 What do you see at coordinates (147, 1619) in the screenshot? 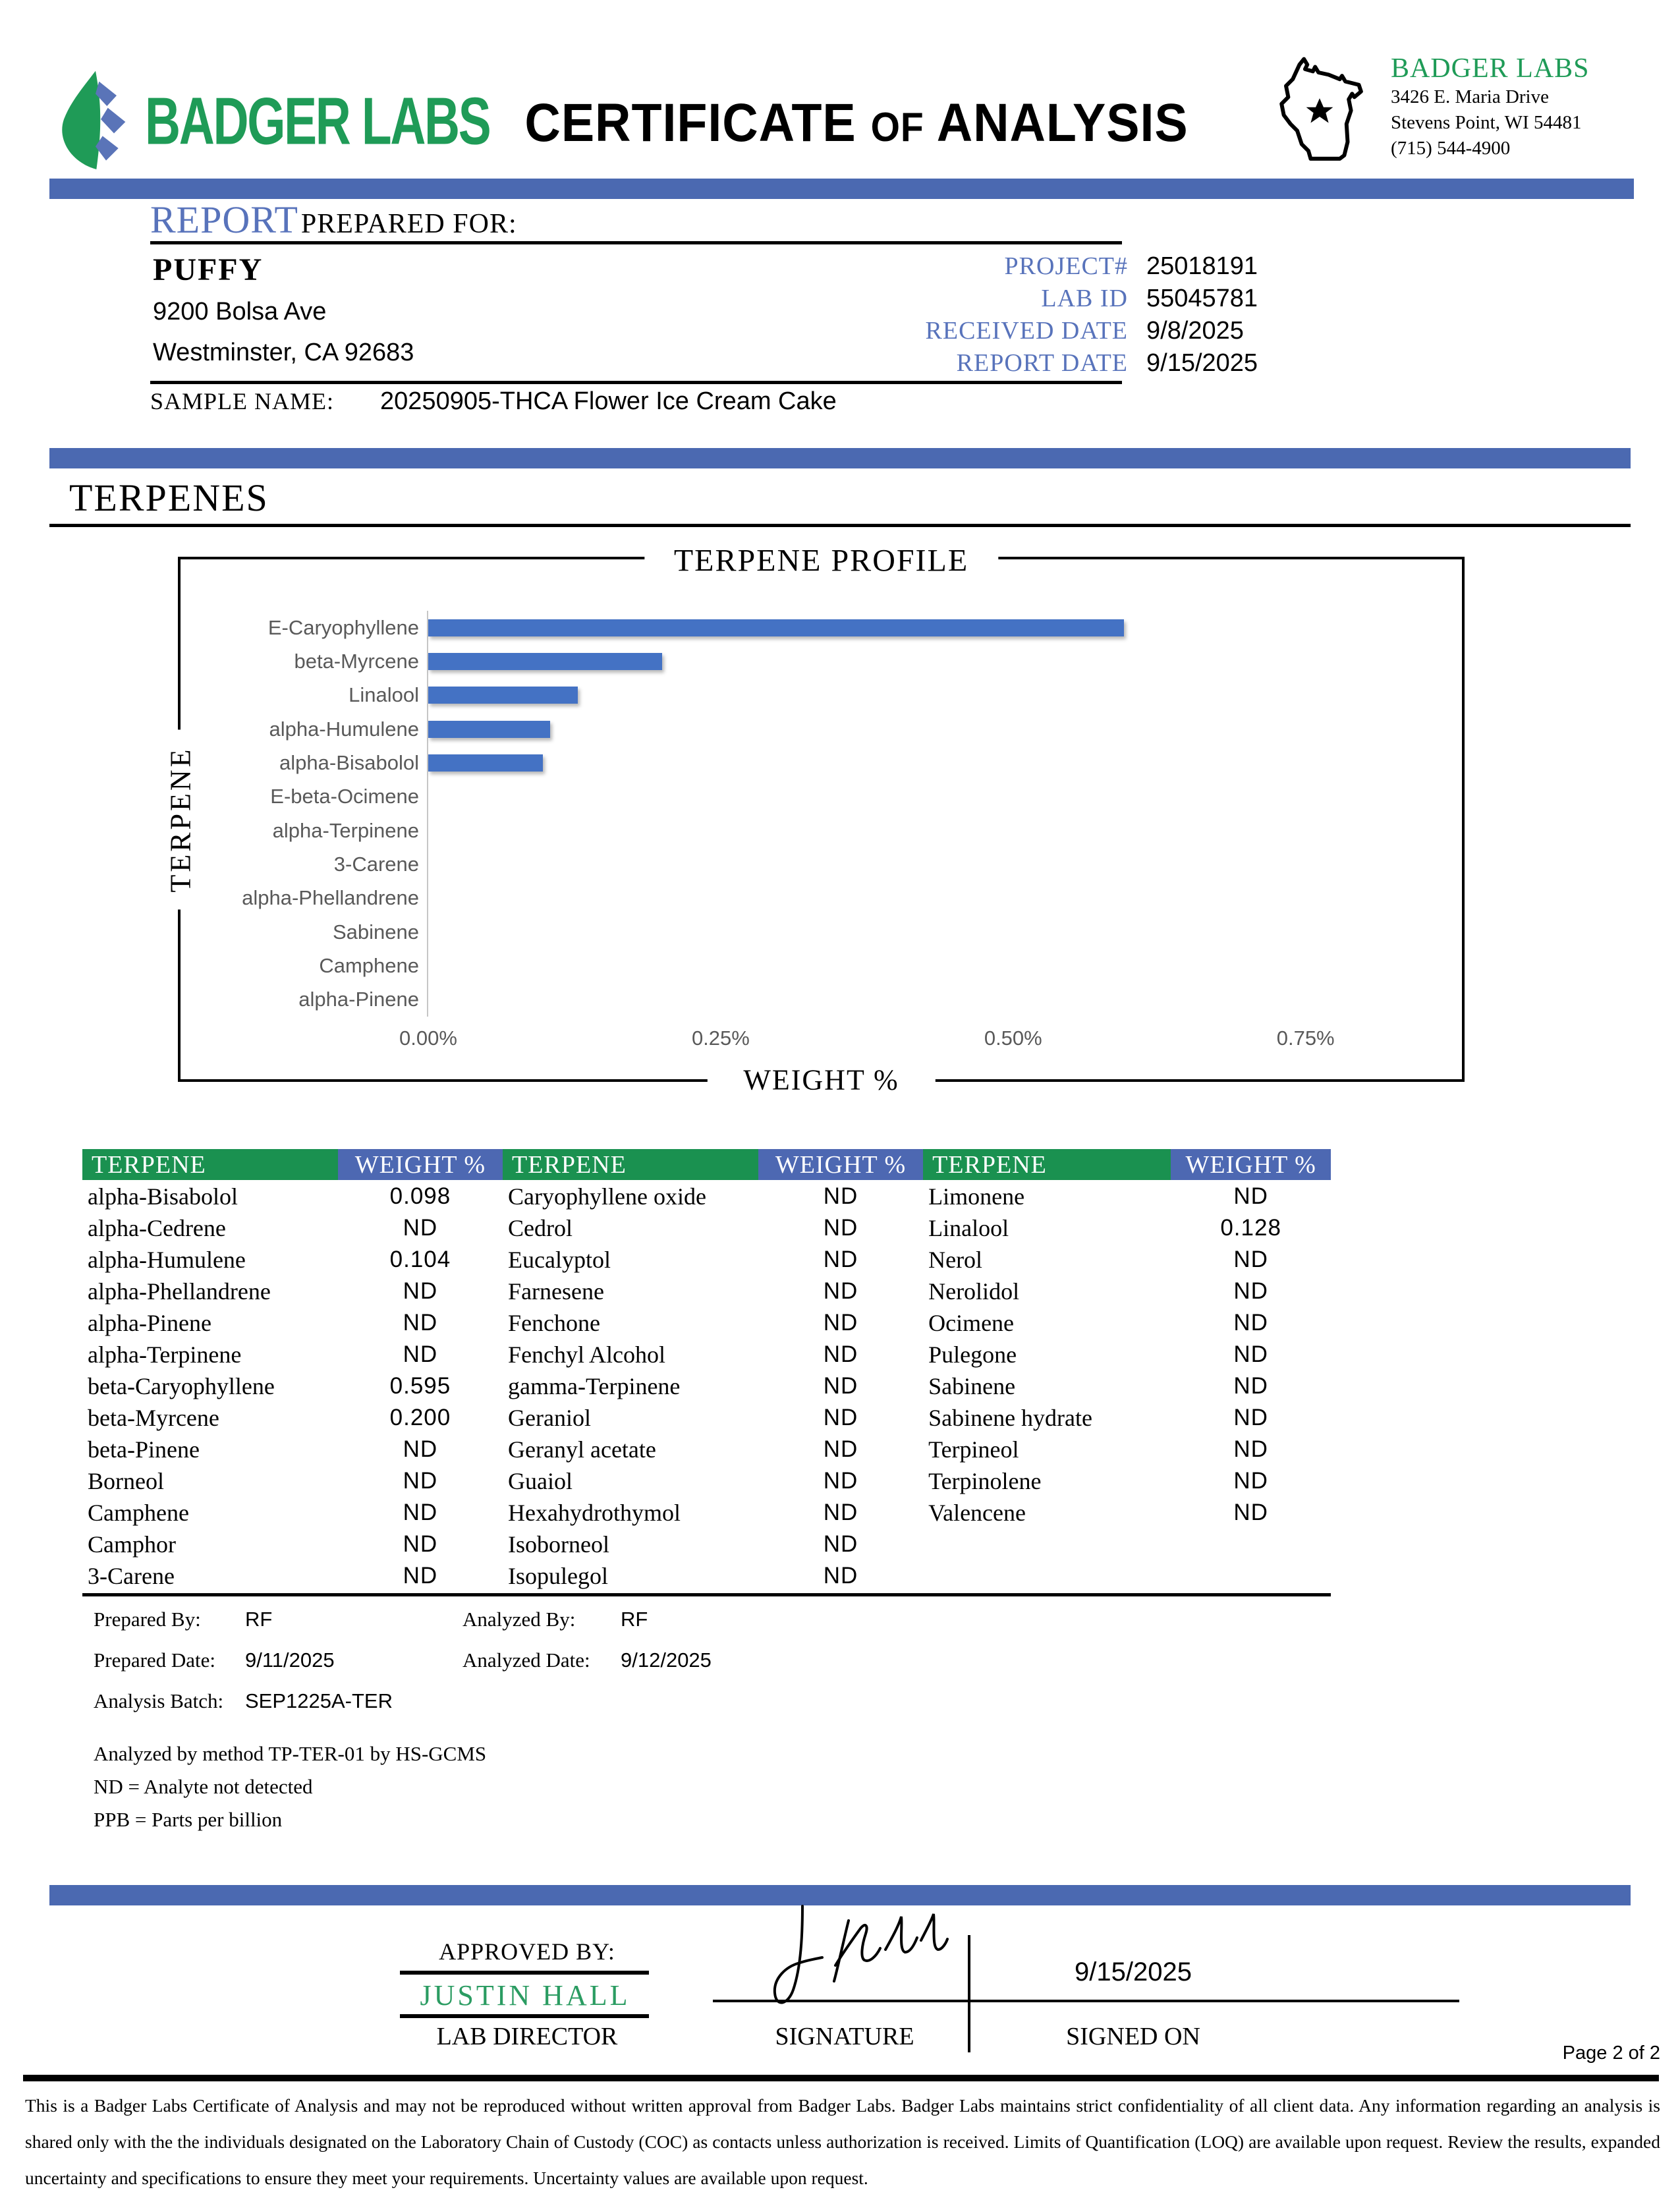
I see `prepared-by-label: Prepared By:` at bounding box center [147, 1619].